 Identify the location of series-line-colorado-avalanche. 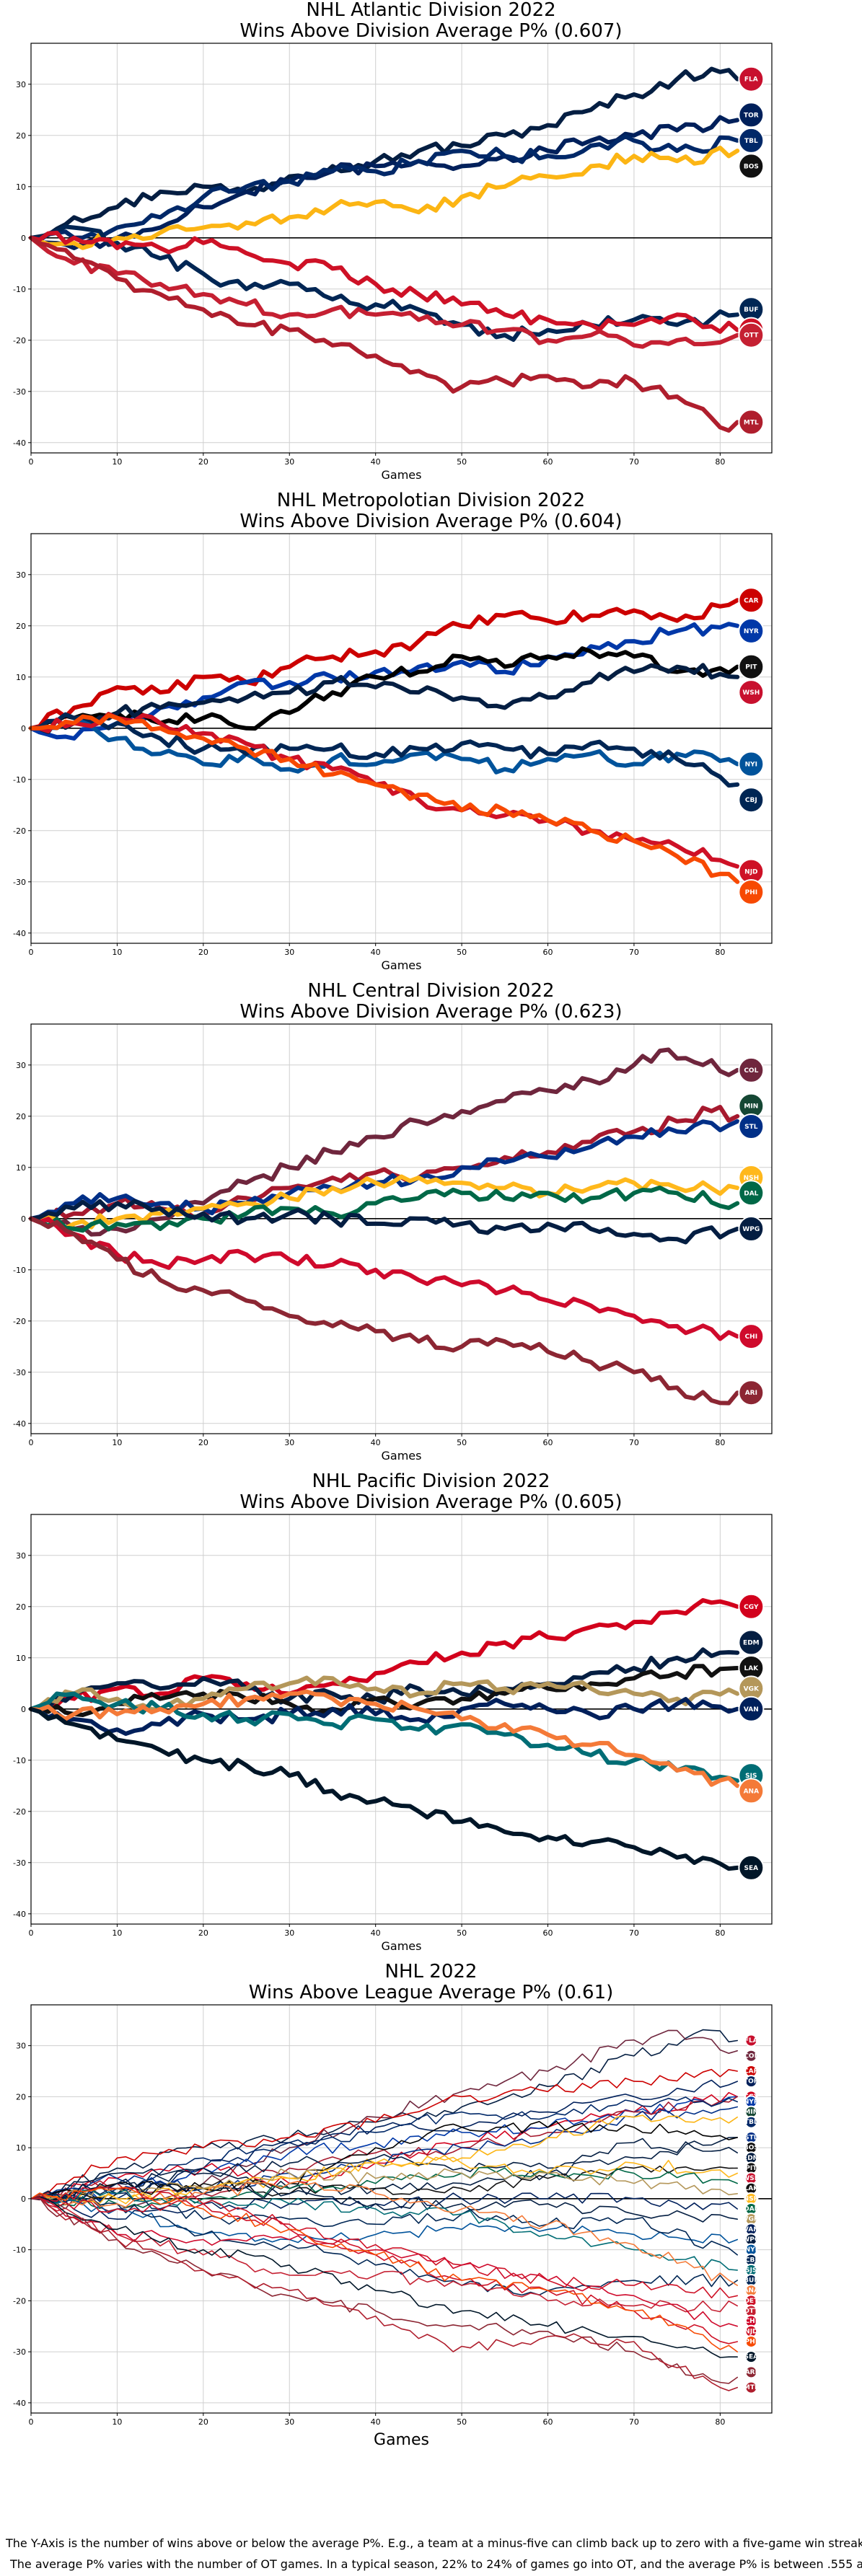
(384, 1142).